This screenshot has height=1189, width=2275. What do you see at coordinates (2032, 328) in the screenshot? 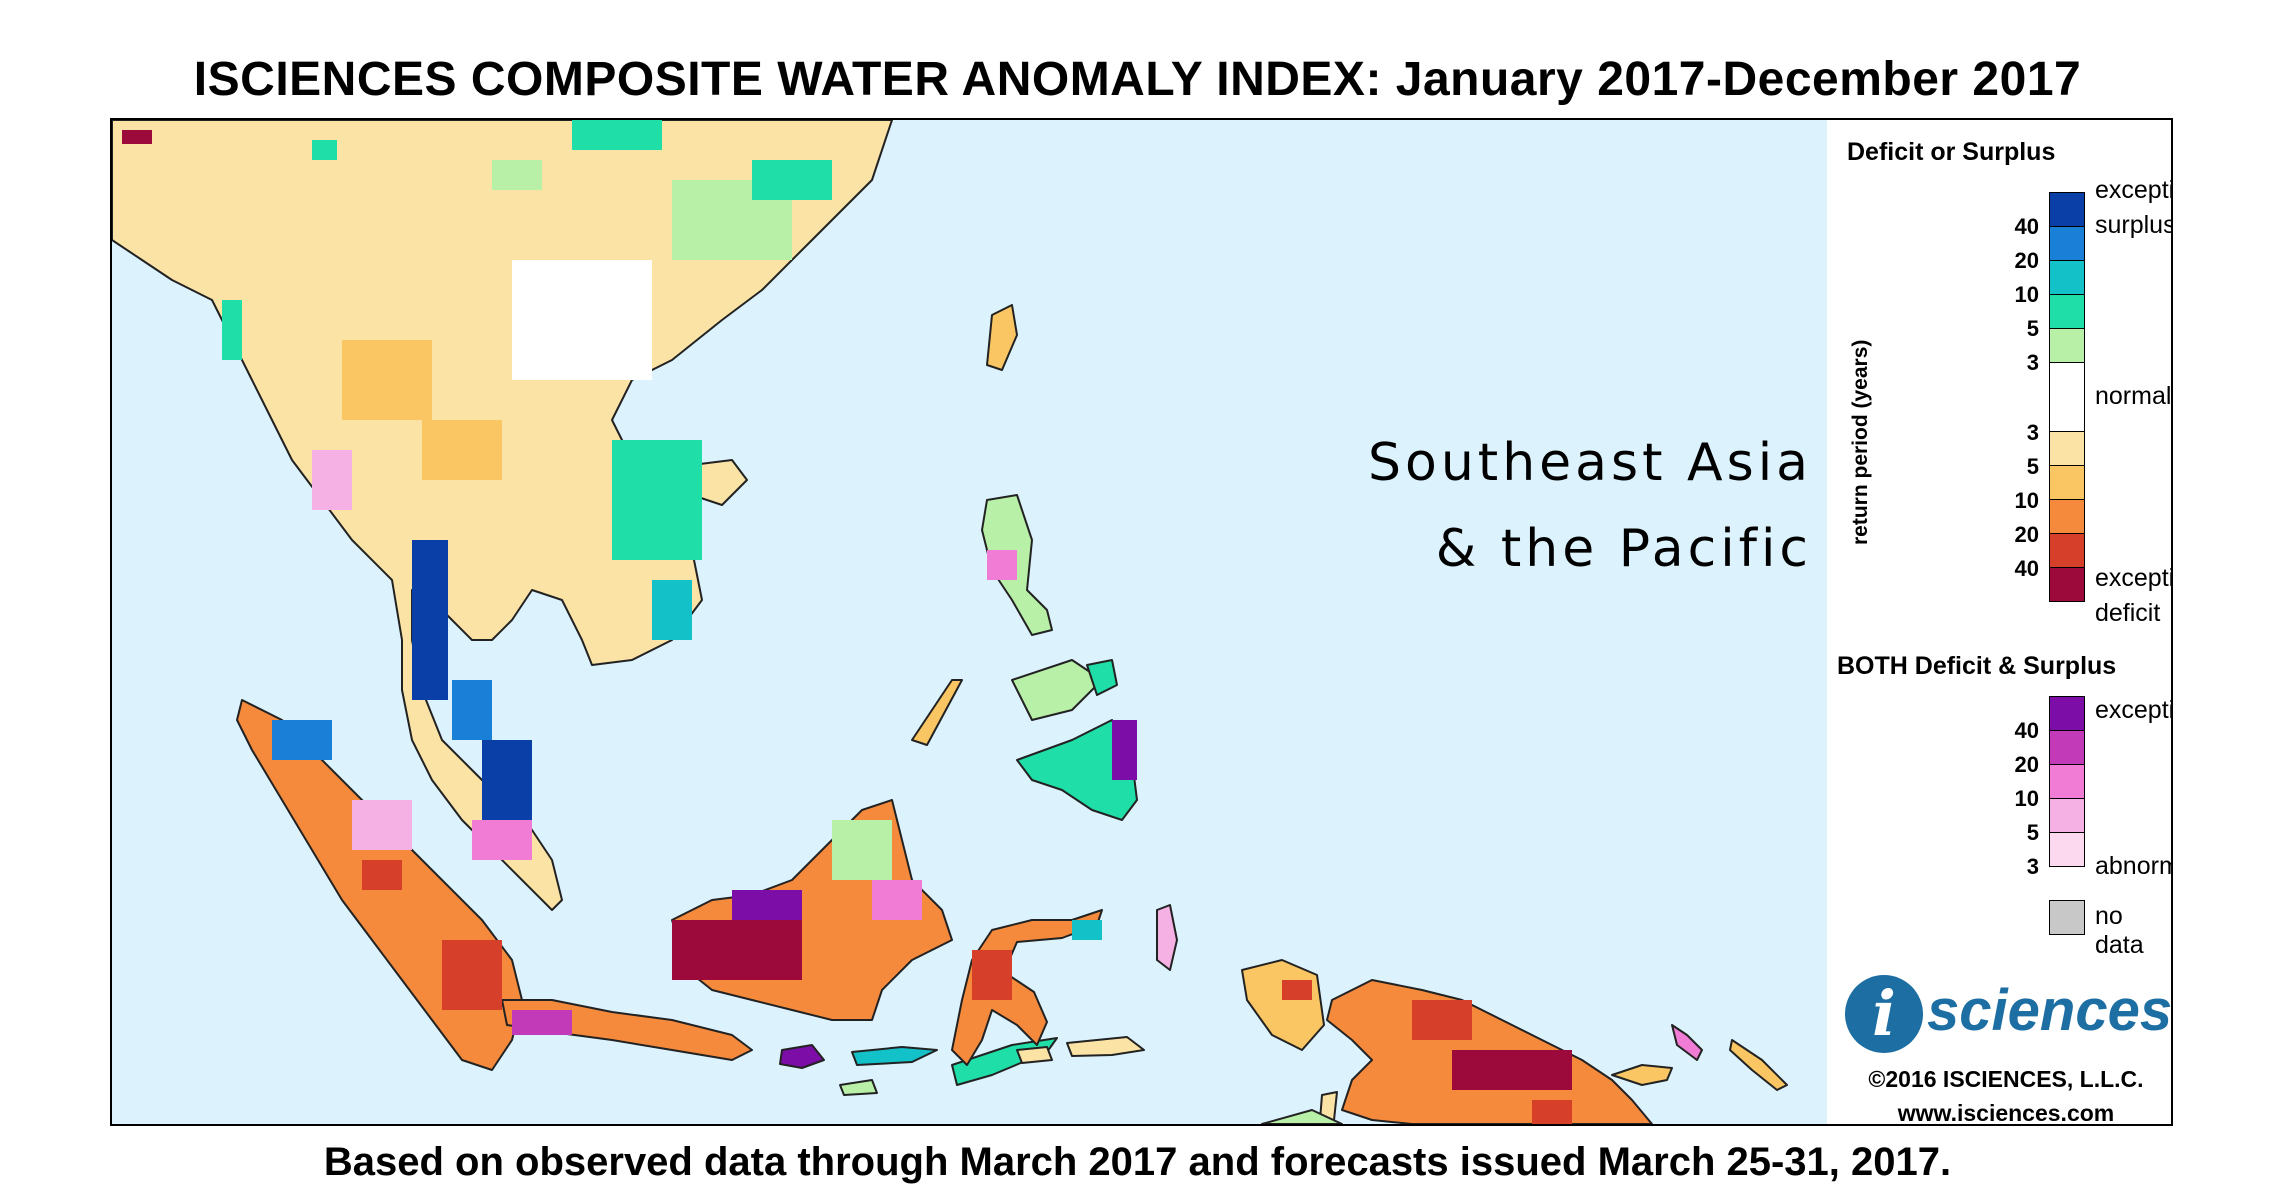
I see `tick-surplus-5: 5` at bounding box center [2032, 328].